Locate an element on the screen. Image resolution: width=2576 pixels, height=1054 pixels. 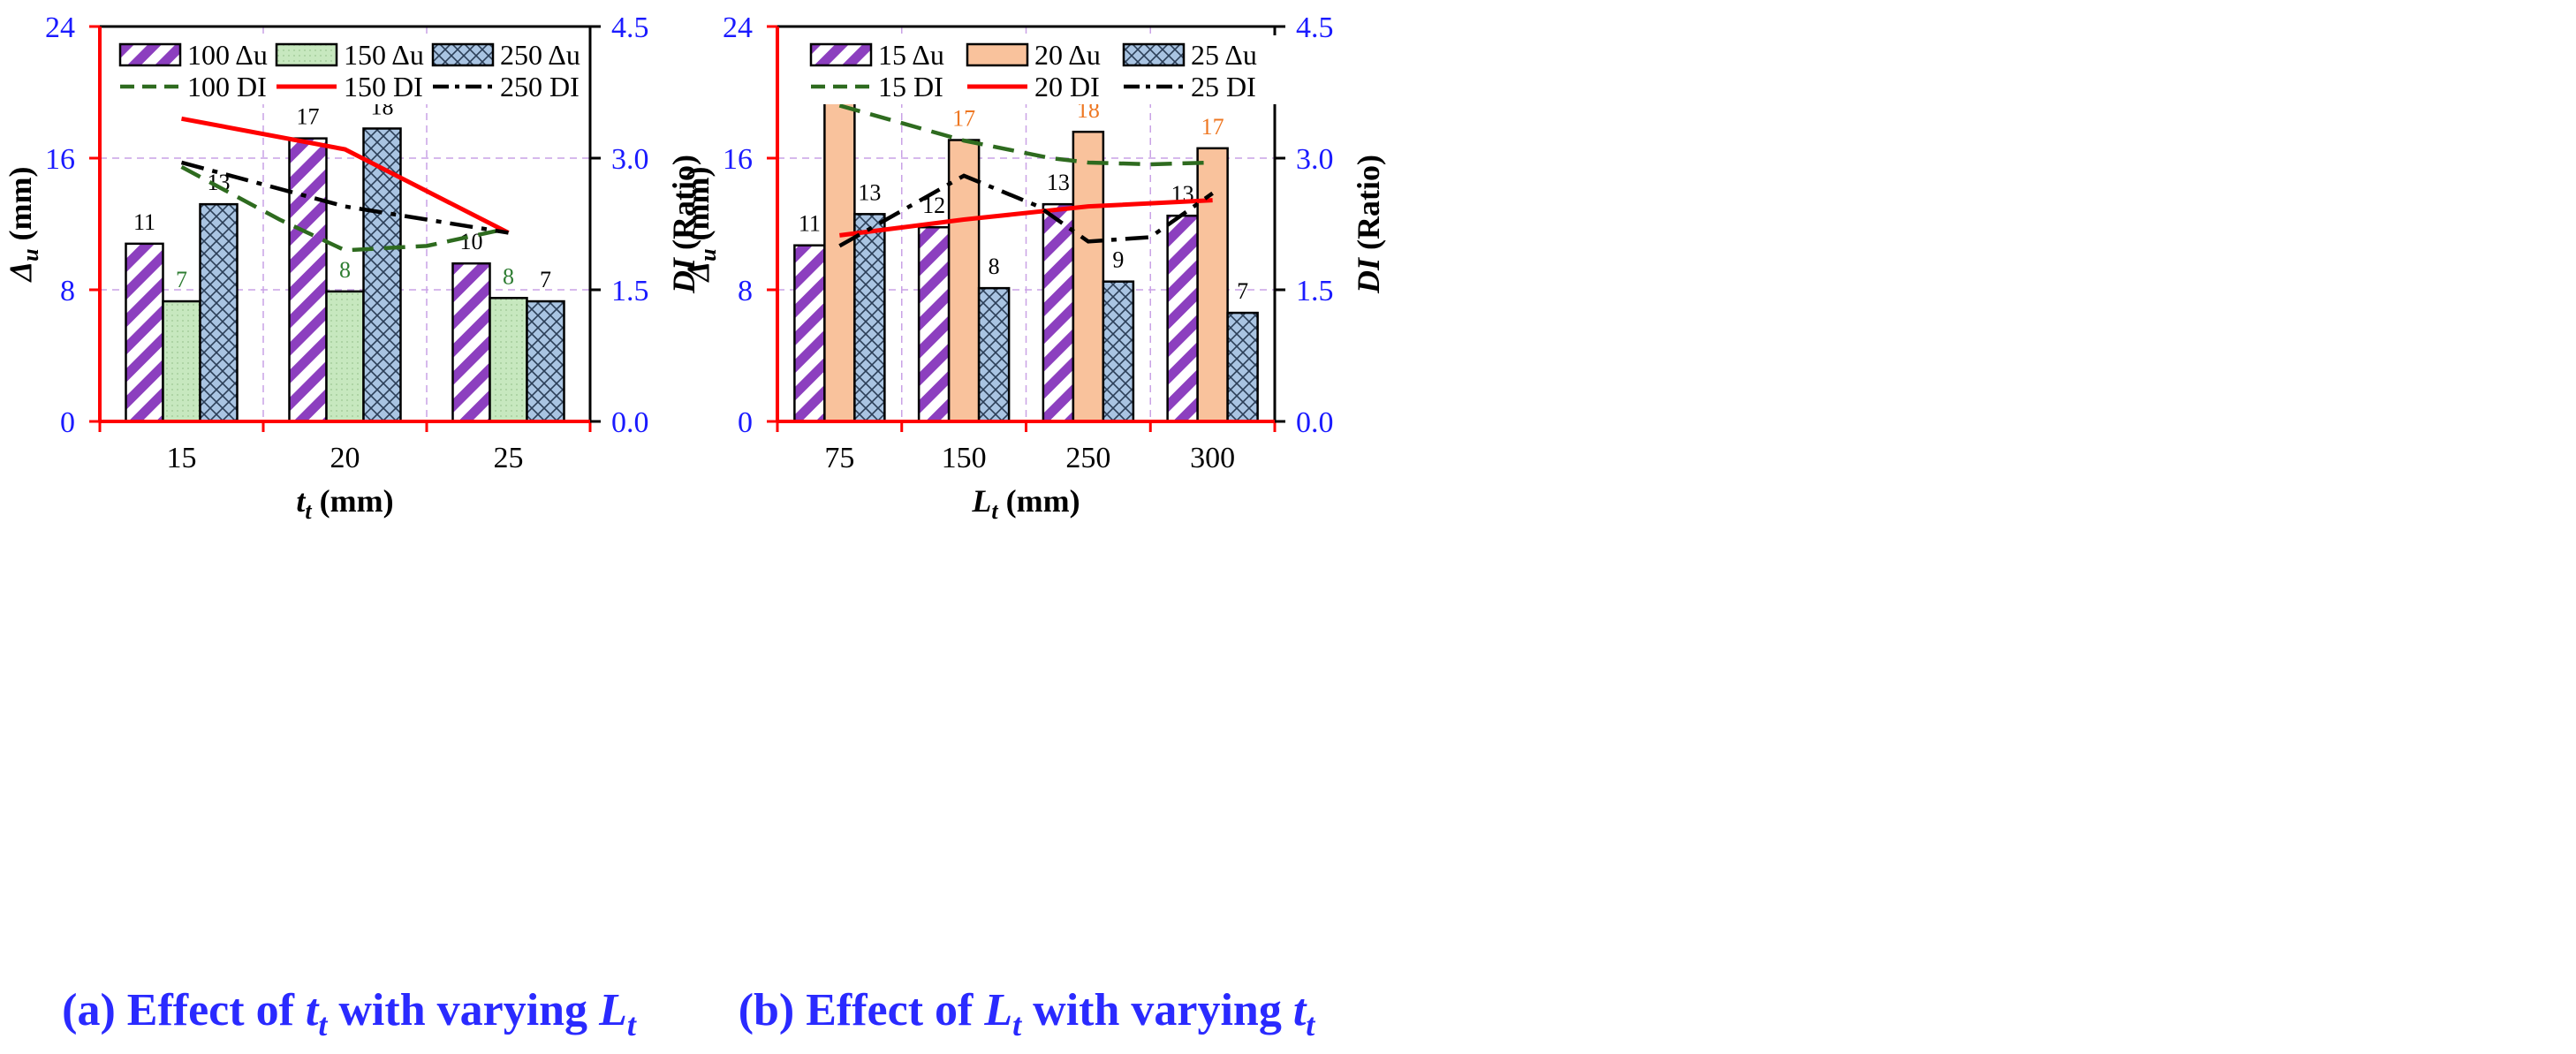
bar-20-Δu-75 is located at coordinates (840, 260).